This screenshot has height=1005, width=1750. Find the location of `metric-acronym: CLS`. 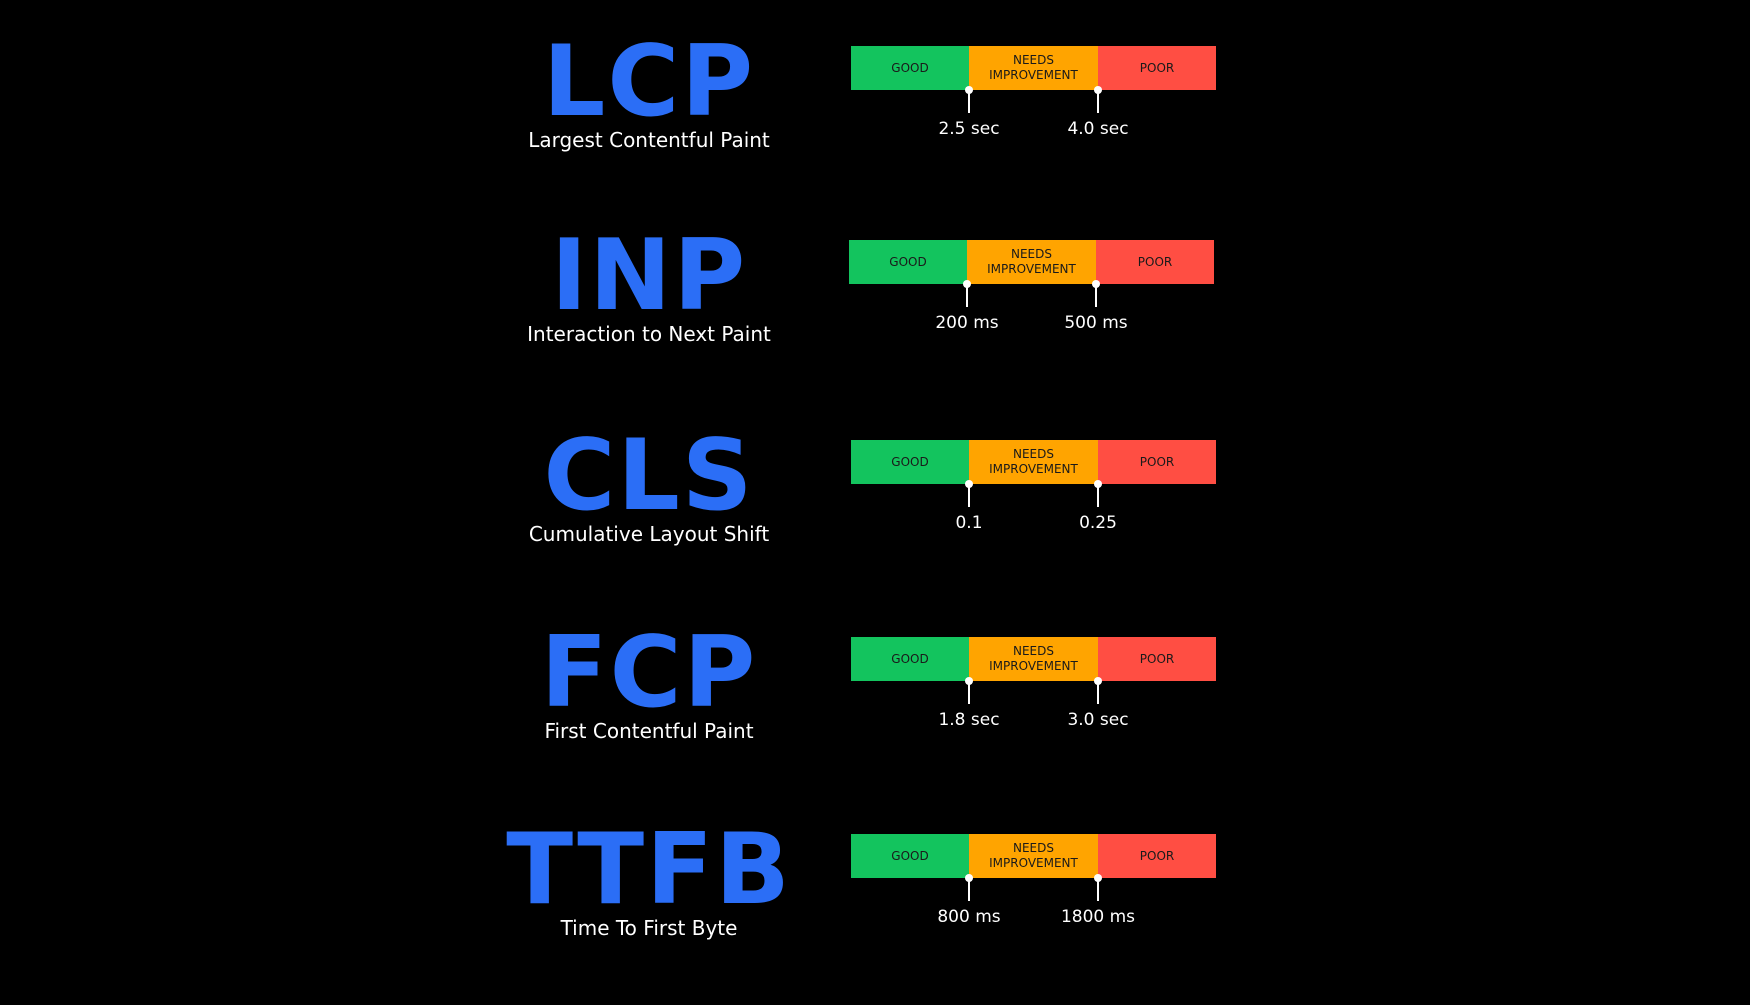

metric-acronym: CLS is located at coordinates (649, 476).